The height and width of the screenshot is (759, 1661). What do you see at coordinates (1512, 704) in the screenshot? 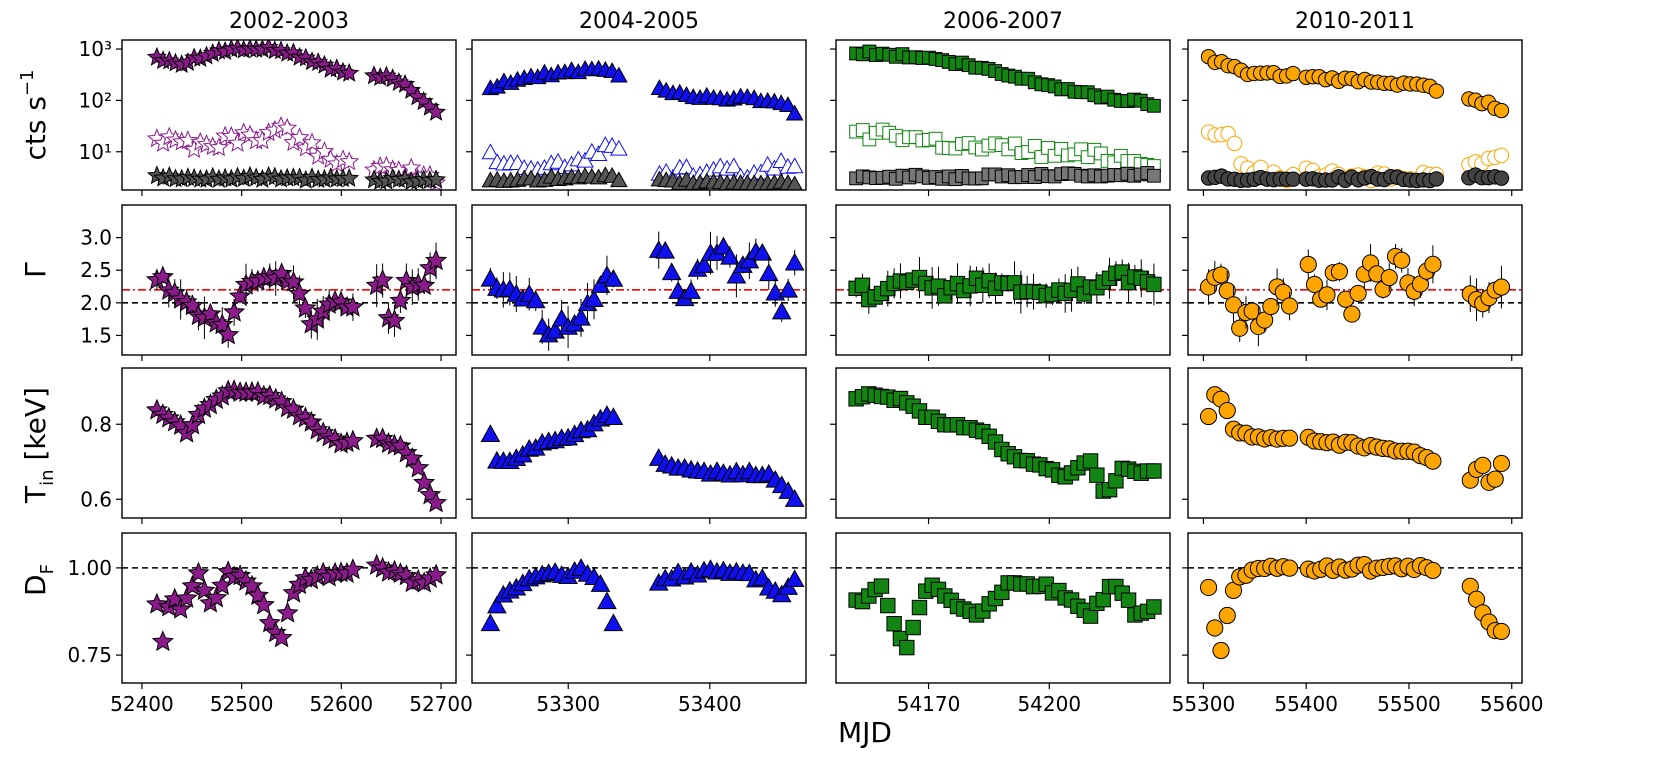
I see `x-tick-label: 55600` at bounding box center [1512, 704].